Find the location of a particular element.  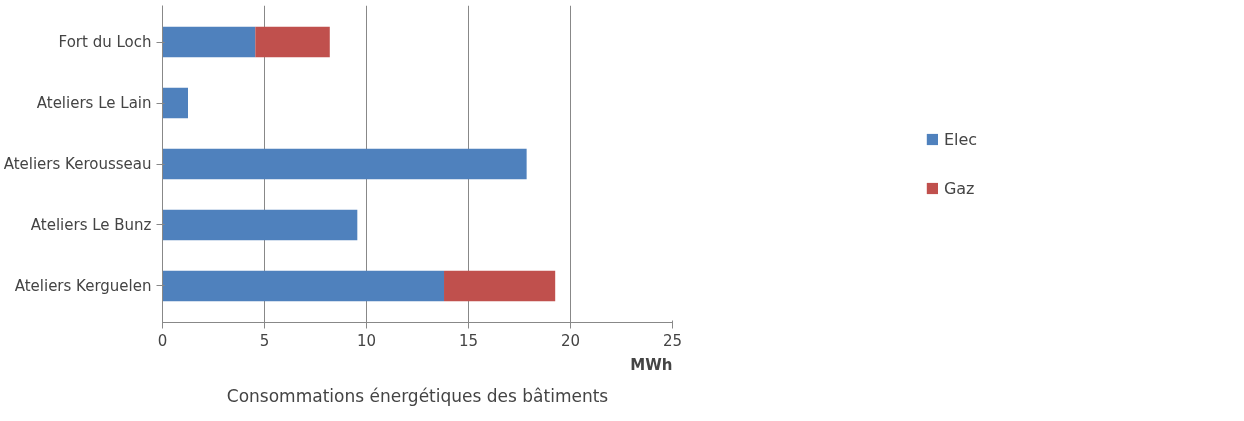

y-tick-label: Ateliers Le Lain is located at coordinates (94, 103).